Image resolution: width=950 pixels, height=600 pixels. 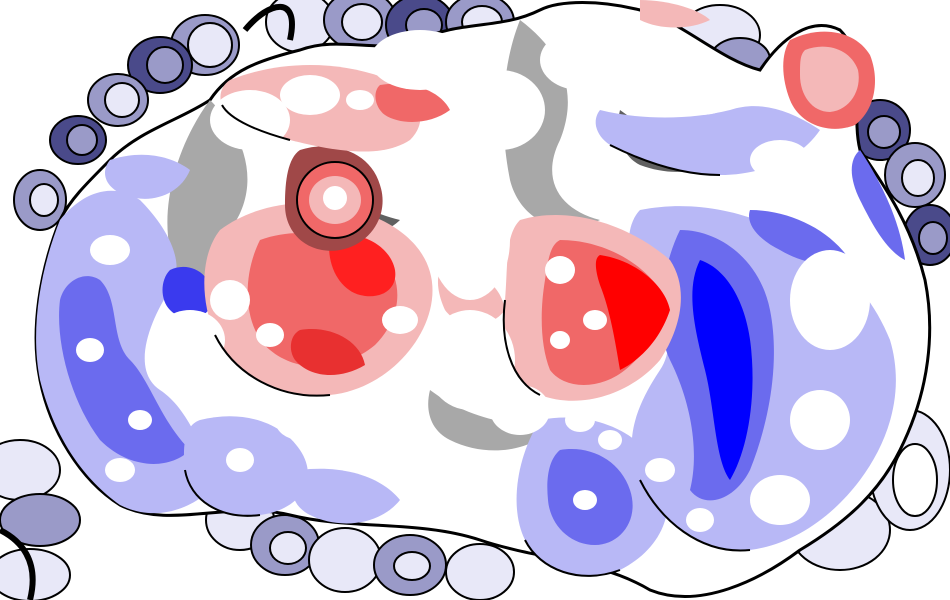 What do you see at coordinates (18, 563) in the screenshot?
I see `loop-strand-bottom-left` at bounding box center [18, 563].